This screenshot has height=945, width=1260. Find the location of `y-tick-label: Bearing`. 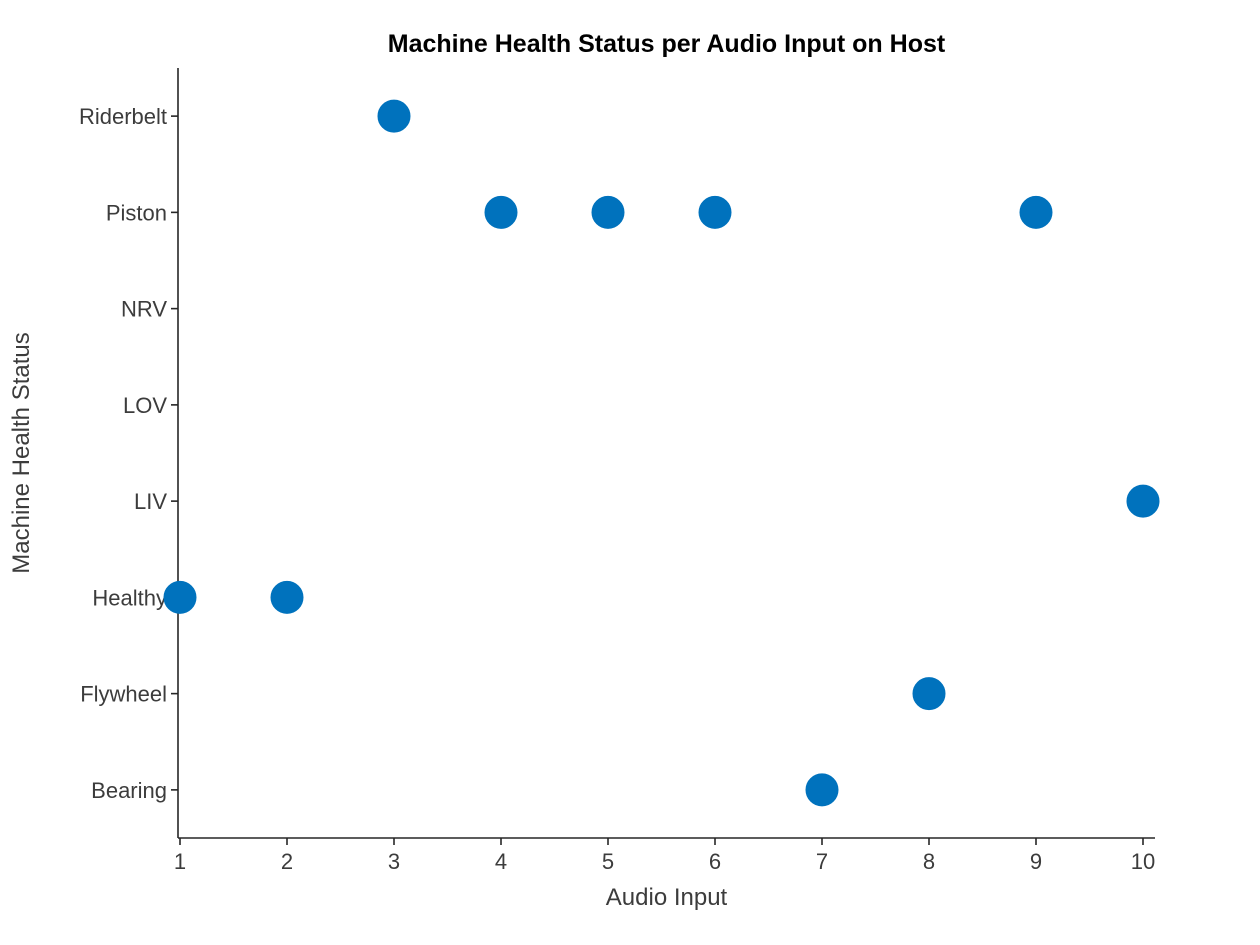

y-tick-label: Bearing is located at coordinates (129, 790).